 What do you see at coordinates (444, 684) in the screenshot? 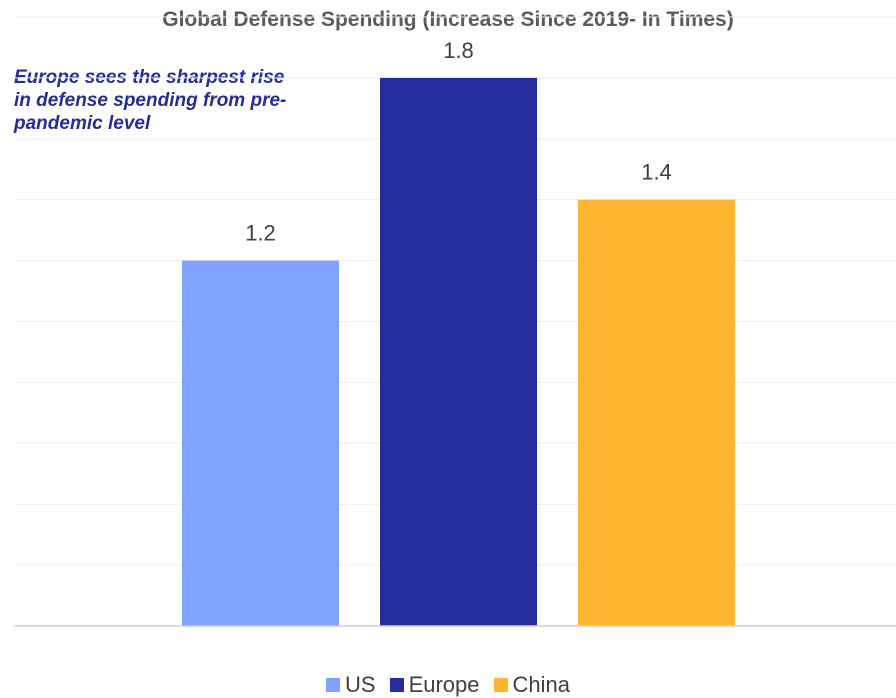
I see `legend-label-europe: Europe` at bounding box center [444, 684].